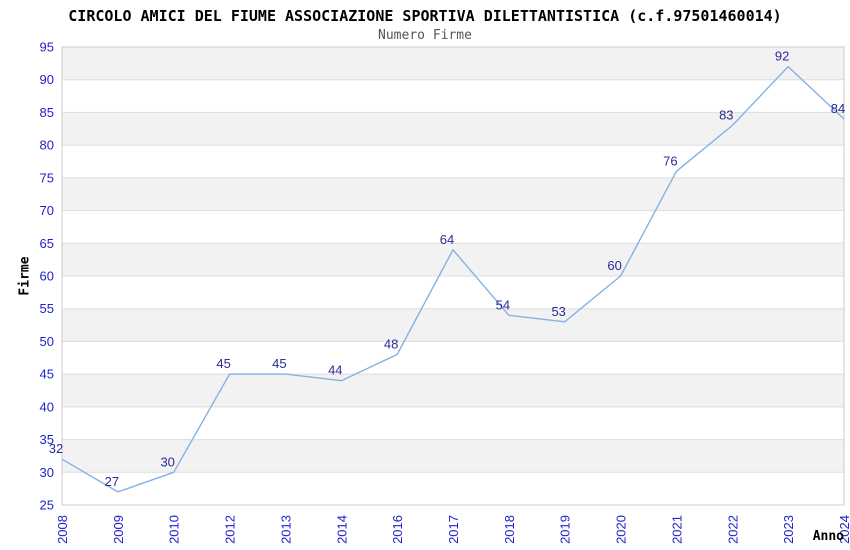 This screenshot has width=850, height=550. Describe the element at coordinates (285, 529) in the screenshot. I see `x-tick-label: 2013` at that location.